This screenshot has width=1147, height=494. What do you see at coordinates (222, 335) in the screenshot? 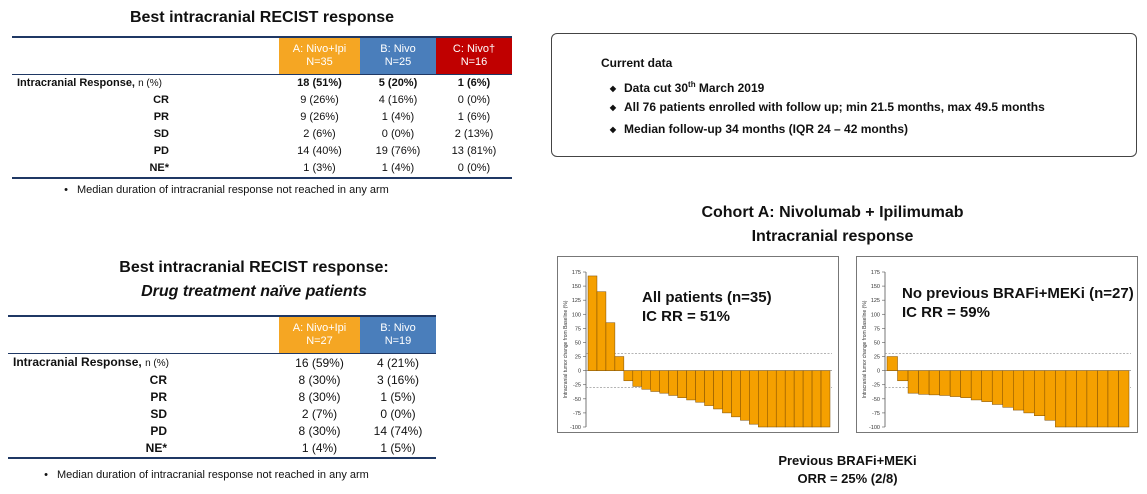
I see `table2-header-row: A: Nivo+Ipi N=27 B: Nivo N=19` at bounding box center [222, 335].